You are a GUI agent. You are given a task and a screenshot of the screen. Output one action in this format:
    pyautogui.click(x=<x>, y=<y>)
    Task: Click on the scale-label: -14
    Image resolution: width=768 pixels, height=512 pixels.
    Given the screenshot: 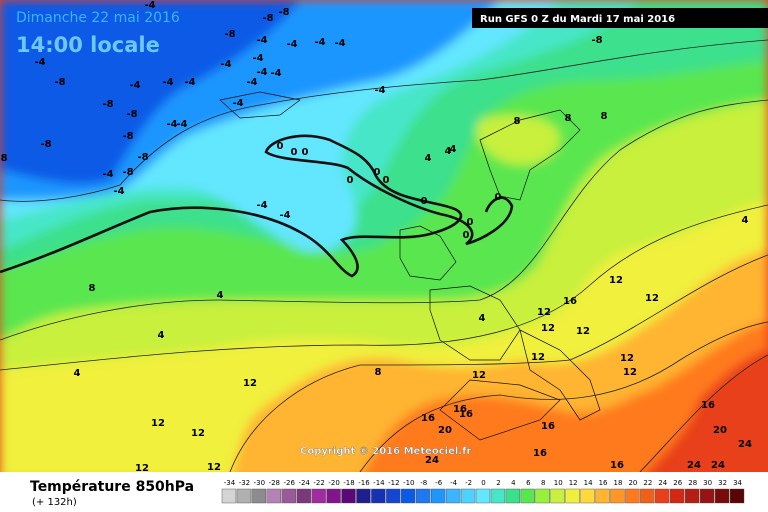 What is the action you would take?
    pyautogui.click(x=379, y=483)
    